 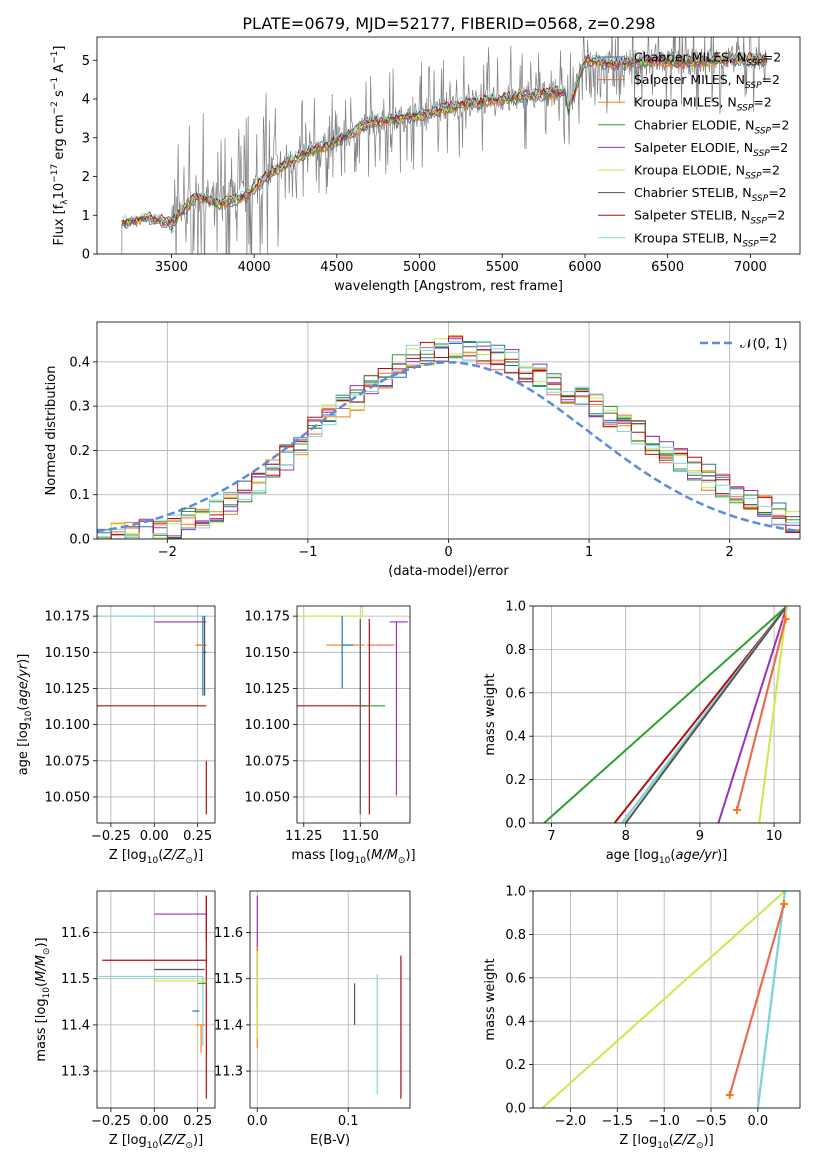 What do you see at coordinates (502, 267) in the screenshot?
I see `x-tick-label: 5500` at bounding box center [502, 267].